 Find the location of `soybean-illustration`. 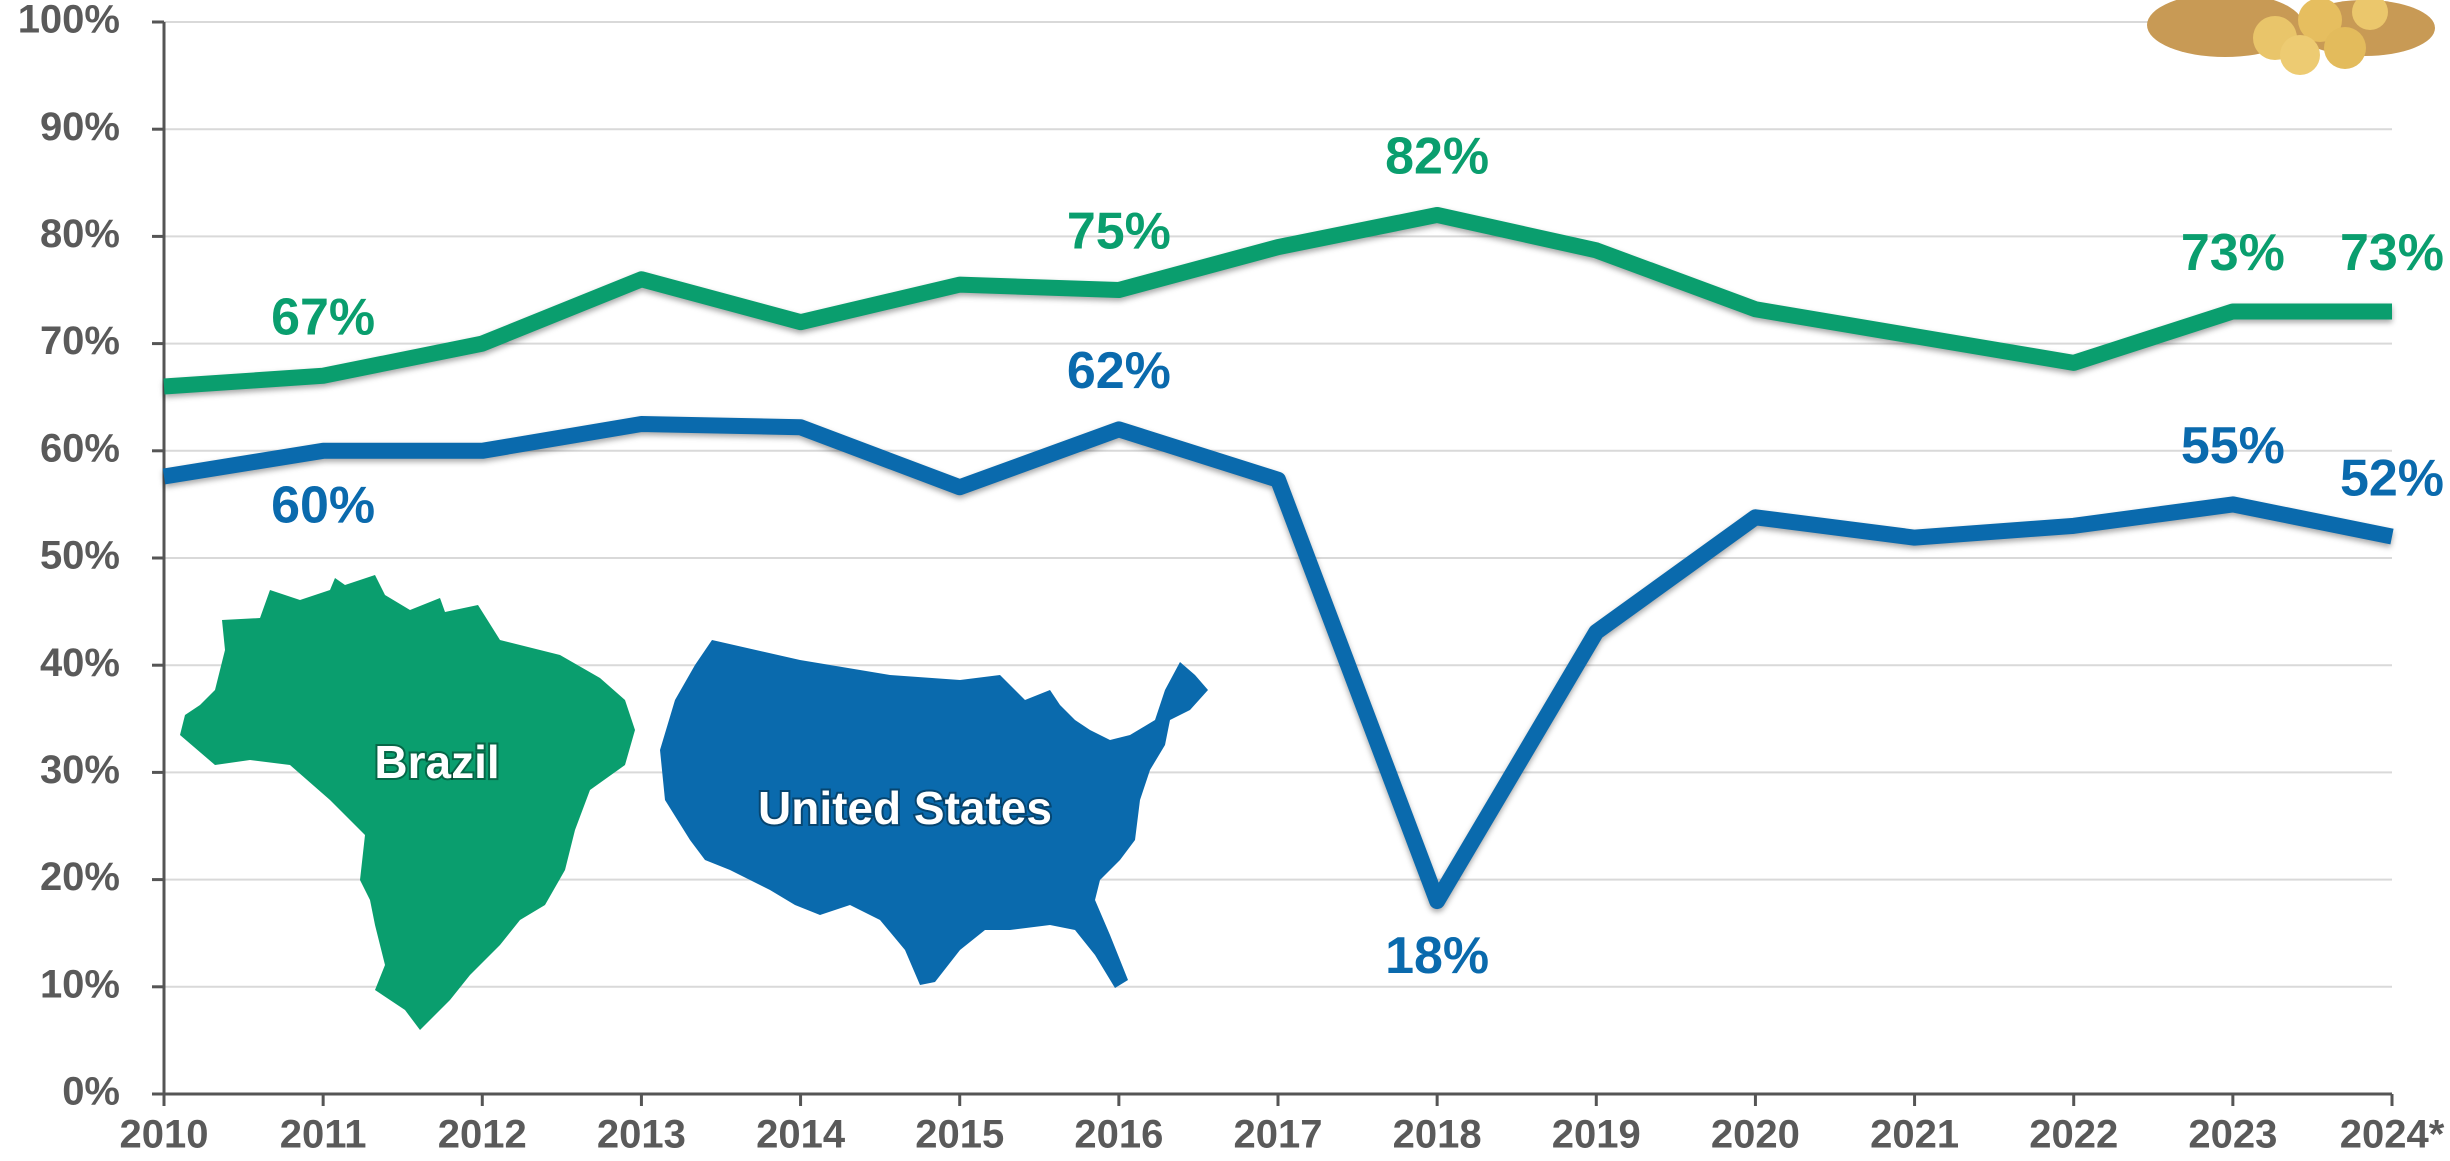

soybean-illustration is located at coordinates (2291, 37).